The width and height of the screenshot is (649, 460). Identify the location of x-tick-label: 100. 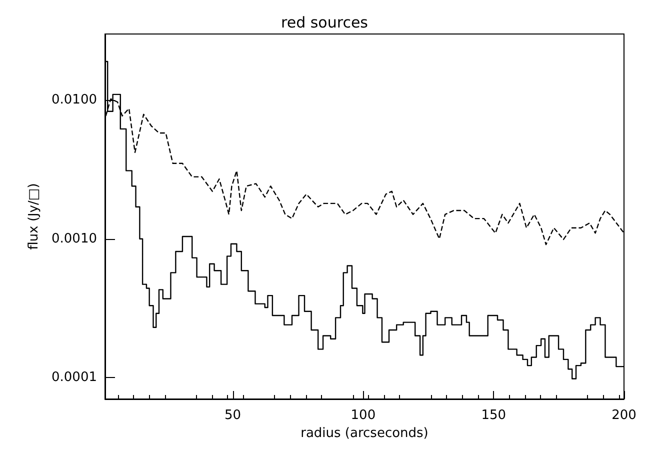
(363, 415).